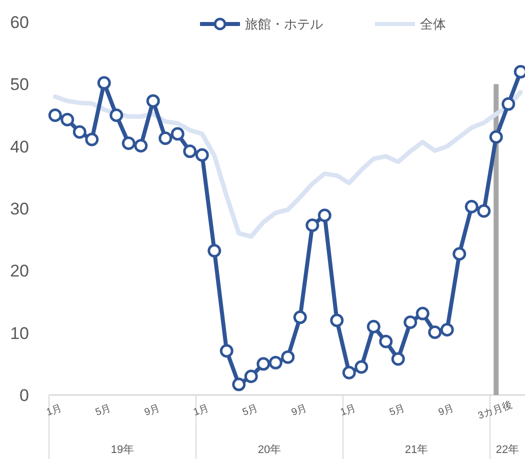 This screenshot has height=459, width=525. I want to click on y-tick-label: 0, so click(24, 395).